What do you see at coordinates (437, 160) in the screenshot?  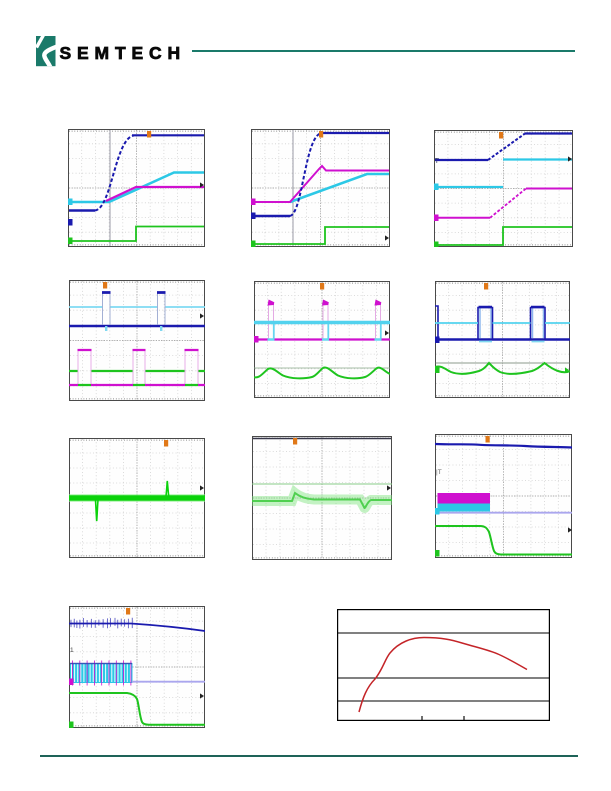 I see `svg-text: T` at bounding box center [437, 160].